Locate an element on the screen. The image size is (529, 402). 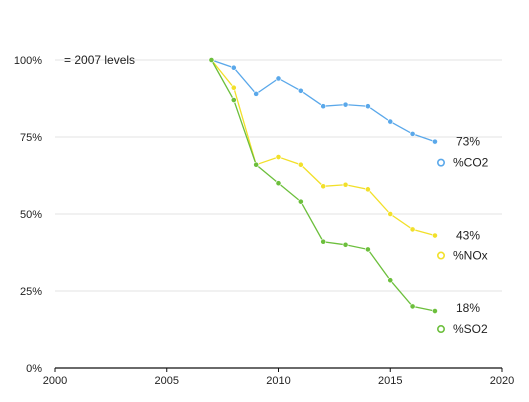
end-value-label: 43% is located at coordinates (468, 236).